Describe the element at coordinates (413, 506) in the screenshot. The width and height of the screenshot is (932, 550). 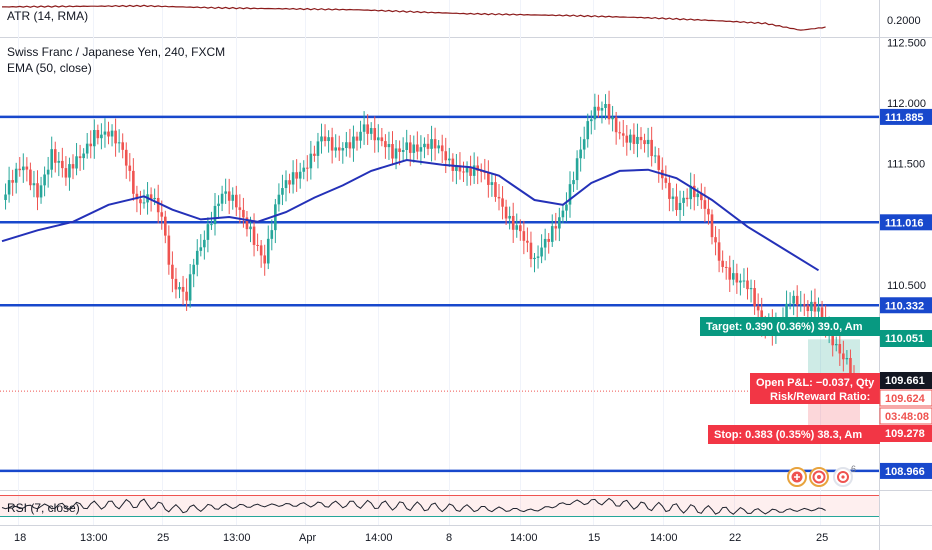
I see `rsi-line` at that location.